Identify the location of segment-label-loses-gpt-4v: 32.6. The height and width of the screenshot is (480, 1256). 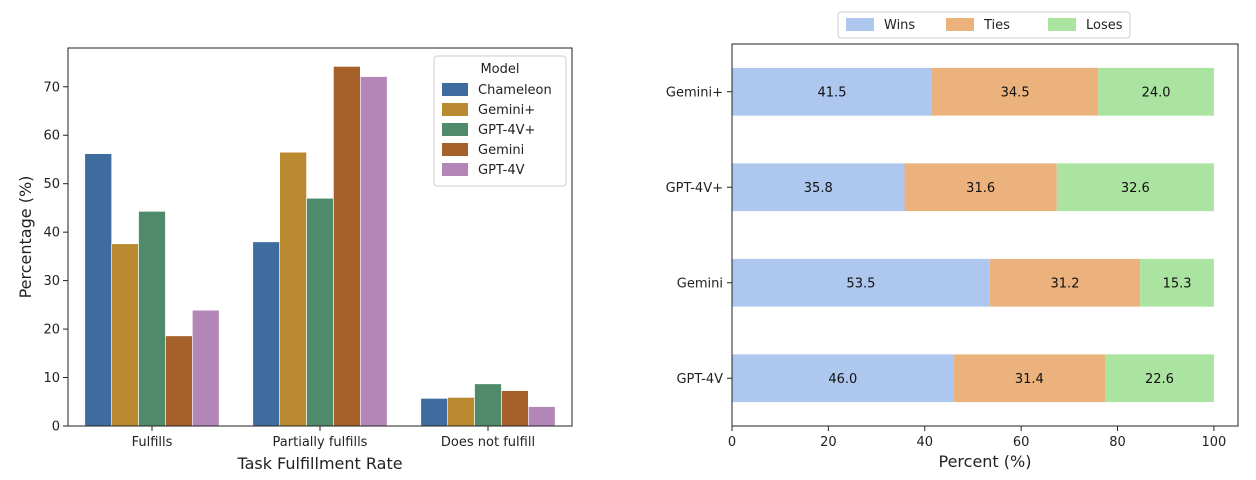
(1135, 188).